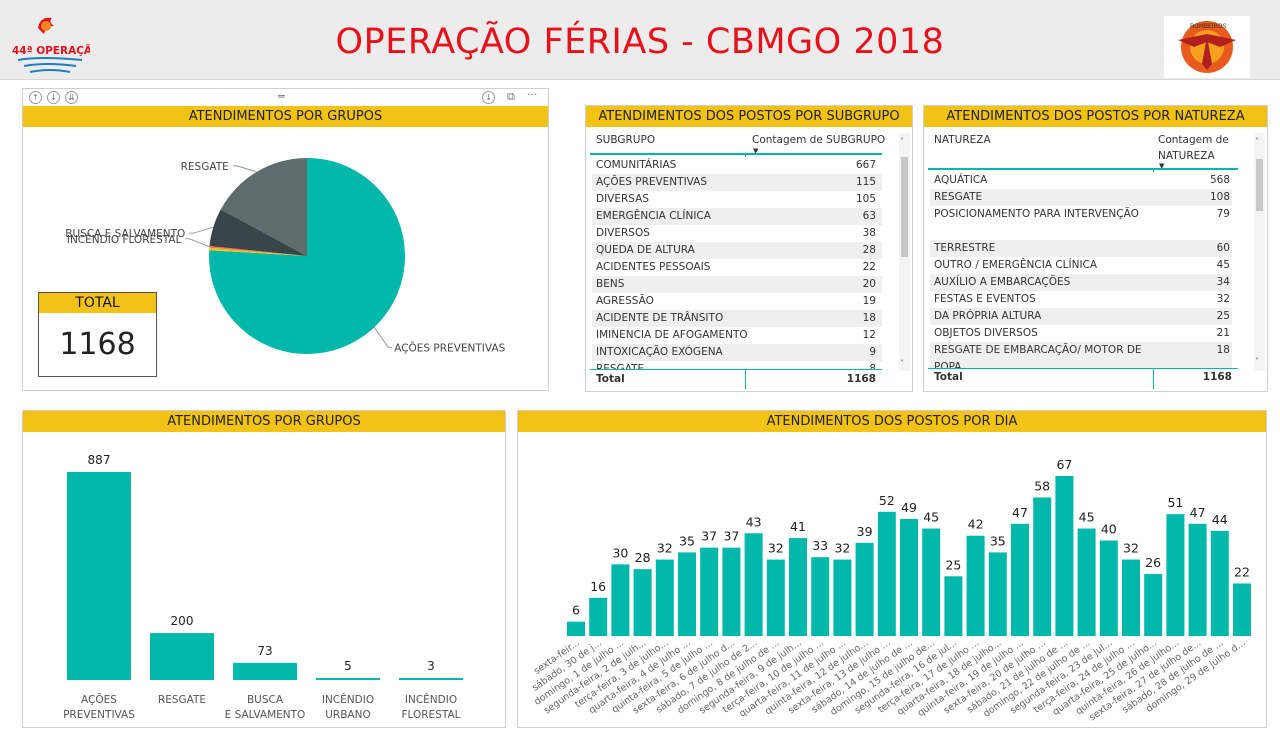 The image size is (1280, 736). Describe the element at coordinates (1081, 180) in the screenshot. I see `nature-table-row: AQUÁTICA 568` at that location.